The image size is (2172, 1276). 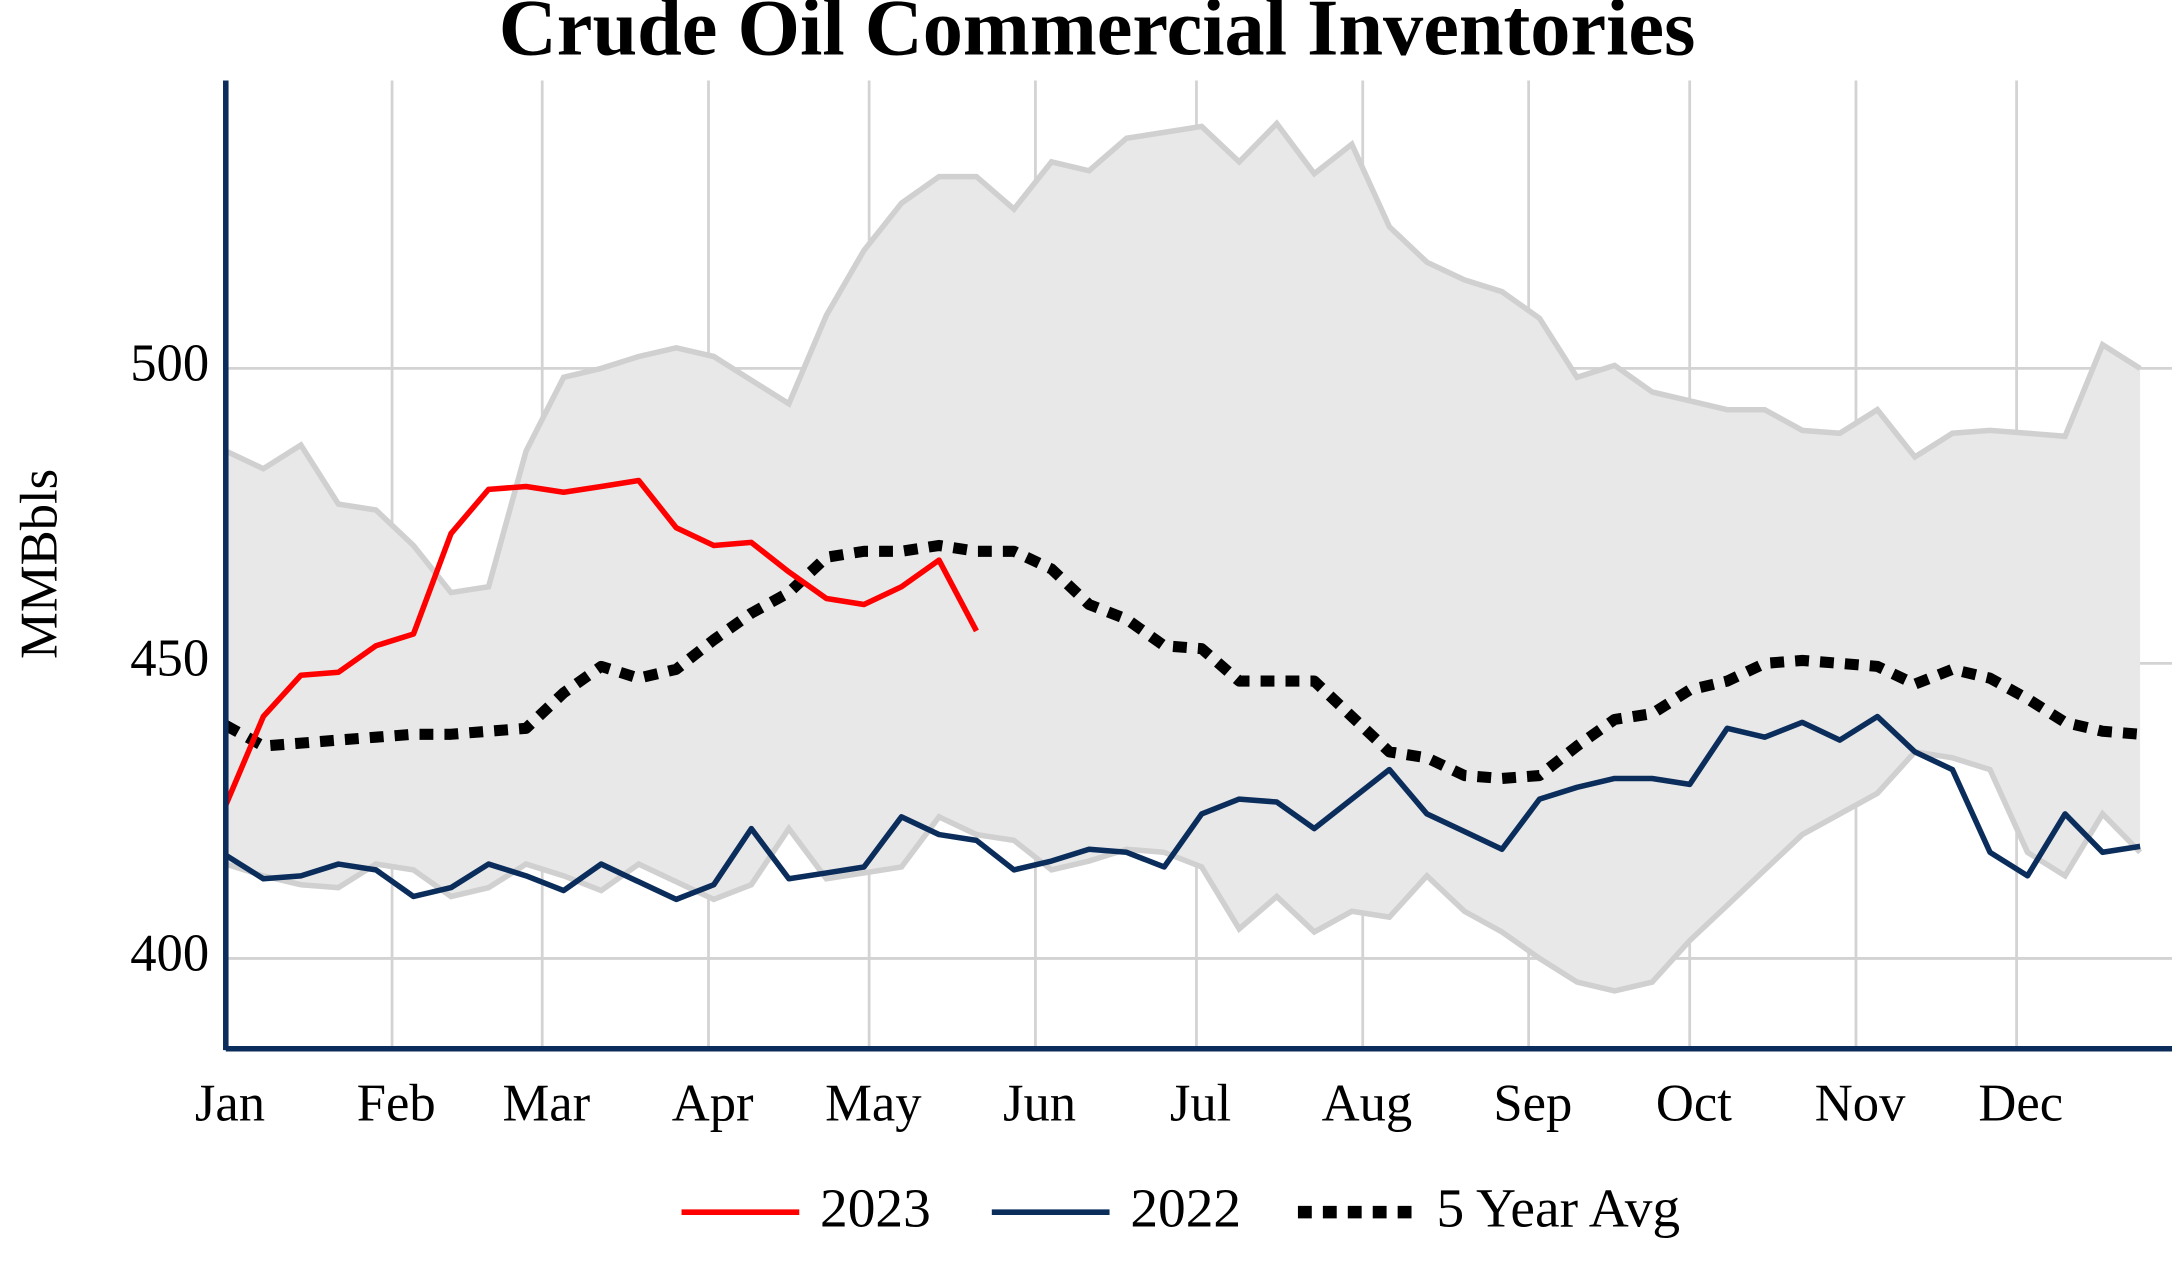 What do you see at coordinates (1097, 36) in the screenshot?
I see `chart-title: Crude Oil Commercial Inventories` at bounding box center [1097, 36].